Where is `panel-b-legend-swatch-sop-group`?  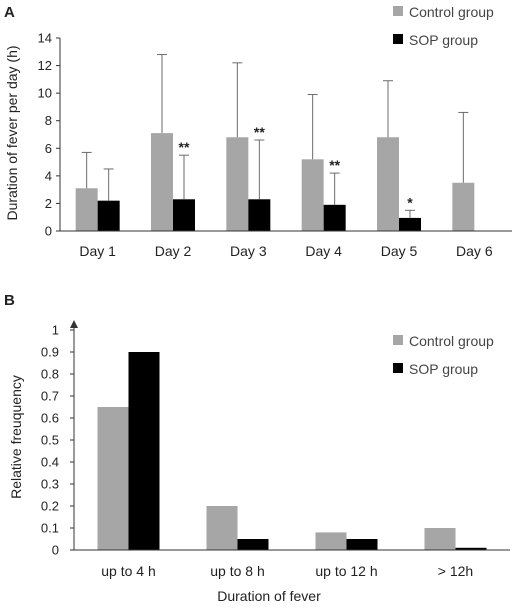
panel-b-legend-swatch-sop-group is located at coordinates (398, 368).